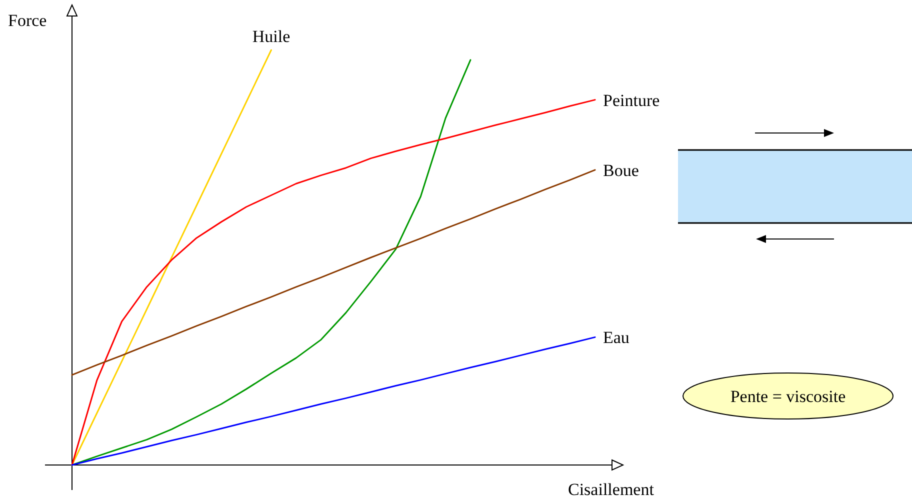  Describe the element at coordinates (611, 488) in the screenshot. I see `x-axis-title: Cisaillement` at that location.